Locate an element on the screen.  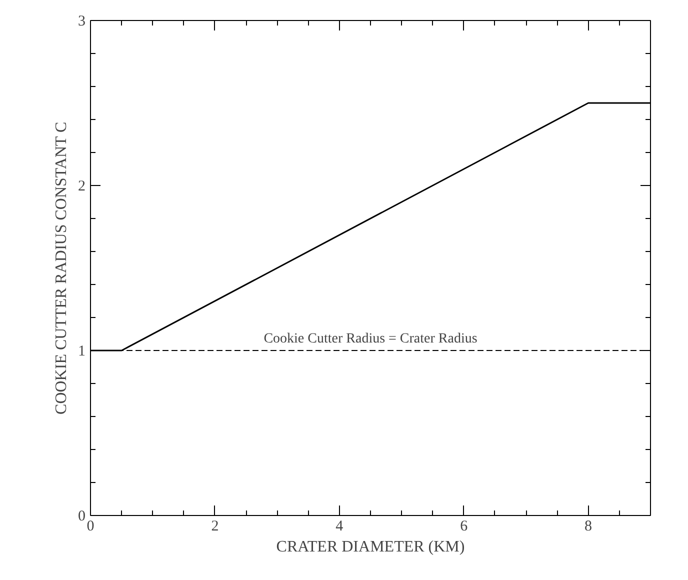
x-tick-label: 6 is located at coordinates (464, 526).